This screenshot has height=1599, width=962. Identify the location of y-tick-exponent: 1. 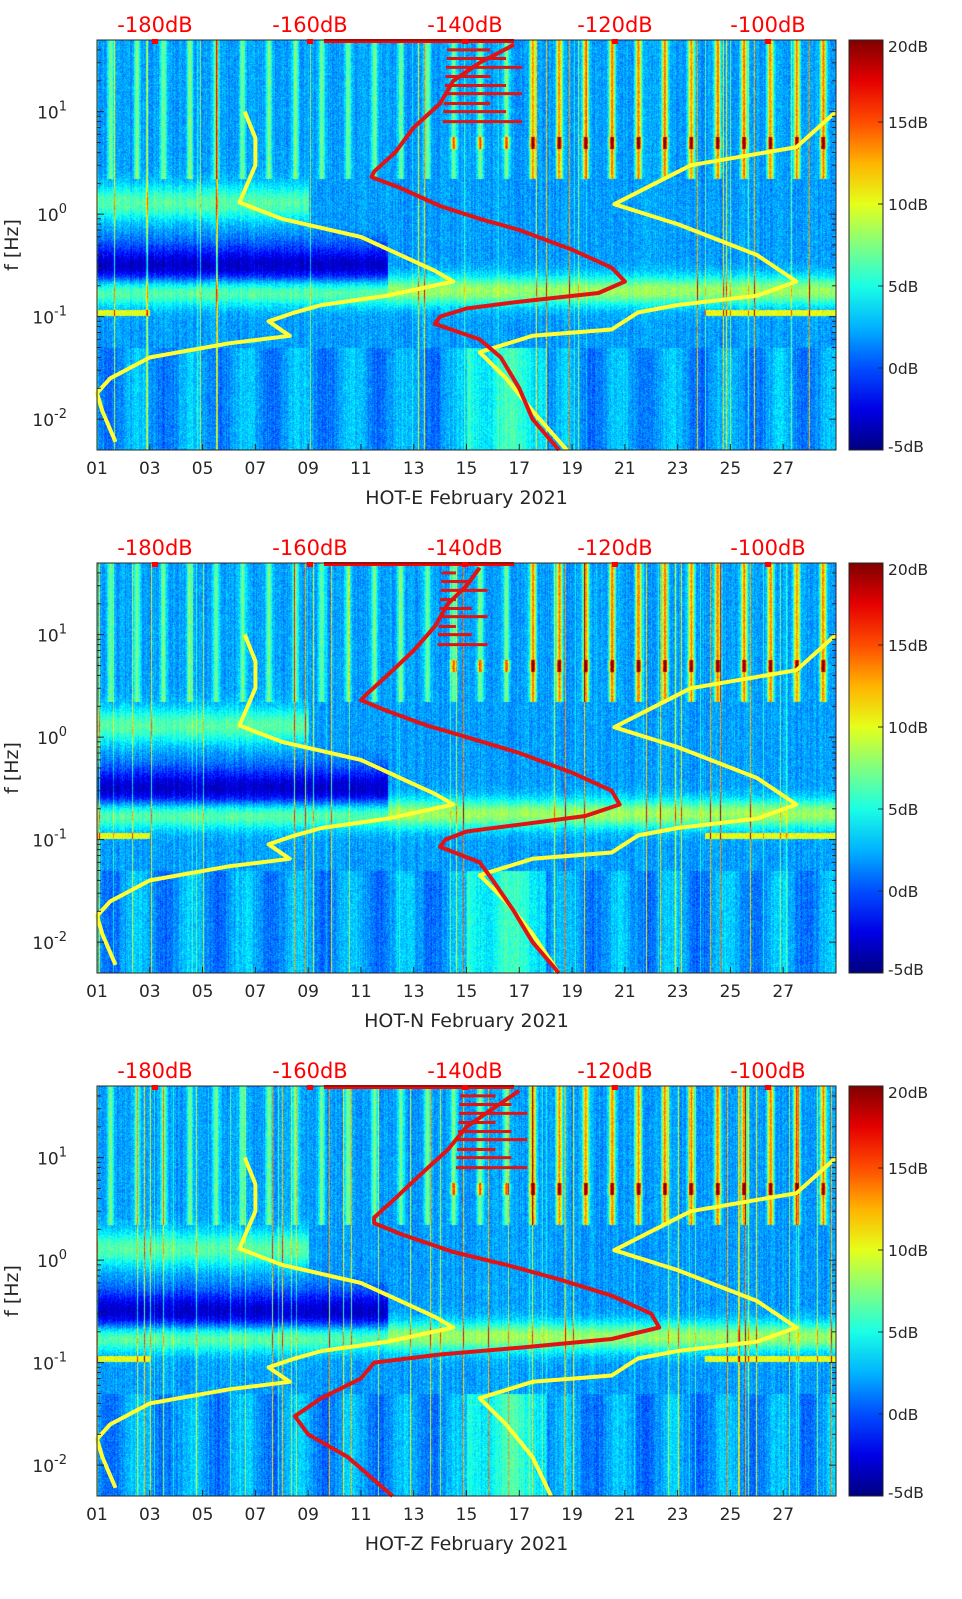
(63, 1153).